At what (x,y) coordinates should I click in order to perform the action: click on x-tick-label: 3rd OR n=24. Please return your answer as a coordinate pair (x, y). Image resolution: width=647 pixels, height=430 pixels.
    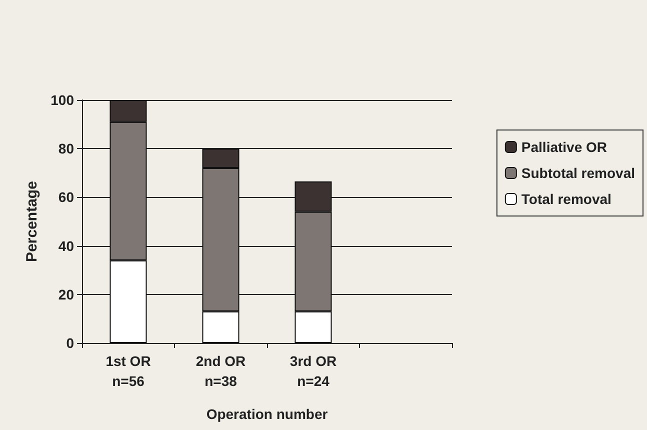
    Looking at the image, I should click on (313, 371).